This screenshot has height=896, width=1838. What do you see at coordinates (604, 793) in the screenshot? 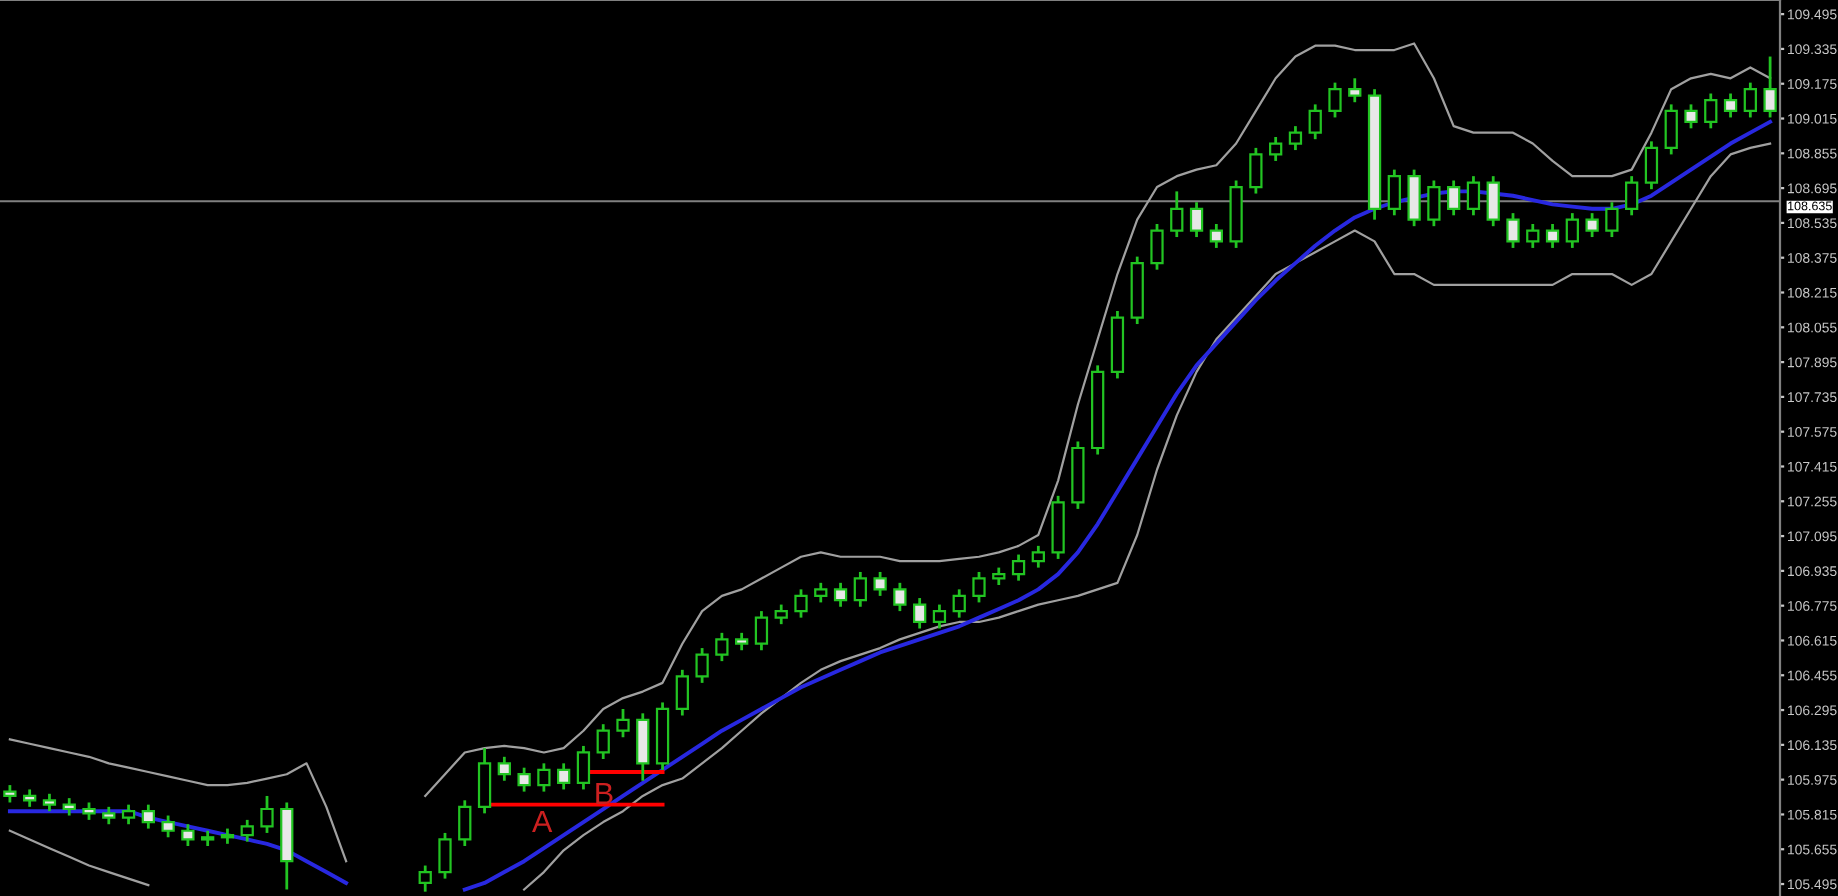
I see `annotation: B` at bounding box center [604, 793].